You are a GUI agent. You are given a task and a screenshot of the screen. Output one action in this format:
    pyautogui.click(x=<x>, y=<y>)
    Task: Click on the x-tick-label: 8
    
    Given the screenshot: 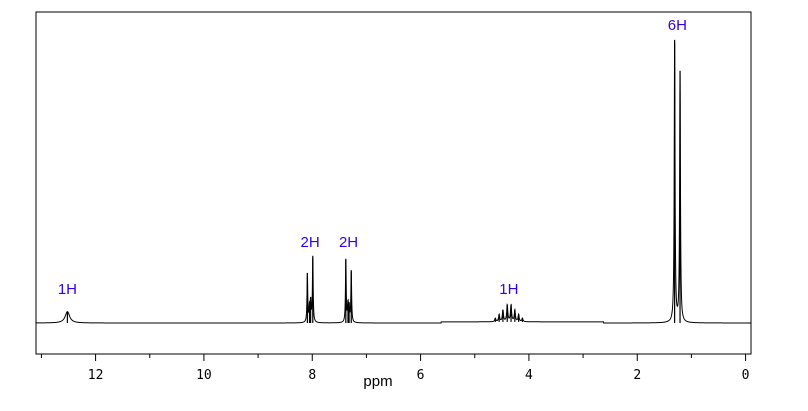 What is the action you would take?
    pyautogui.click(x=312, y=375)
    